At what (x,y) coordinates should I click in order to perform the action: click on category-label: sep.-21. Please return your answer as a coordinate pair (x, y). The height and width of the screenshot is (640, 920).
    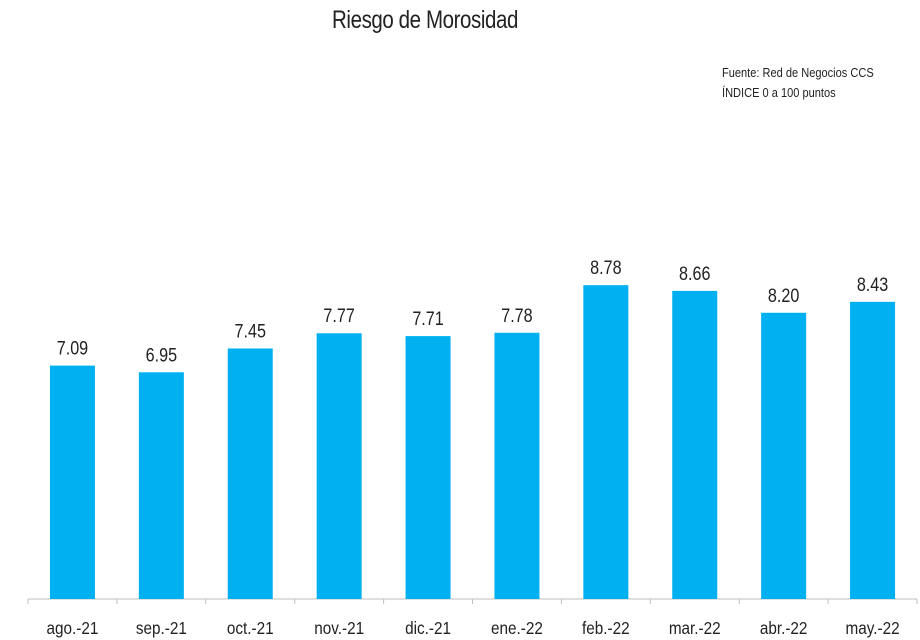
    Looking at the image, I should click on (161, 628).